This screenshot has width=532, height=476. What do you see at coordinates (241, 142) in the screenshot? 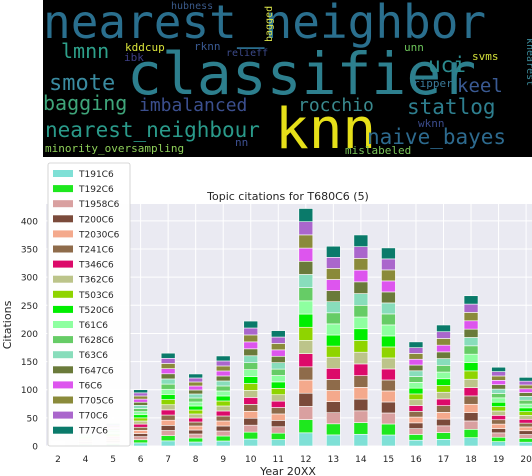
I see `wc-word-nn: nn` at bounding box center [241, 142].